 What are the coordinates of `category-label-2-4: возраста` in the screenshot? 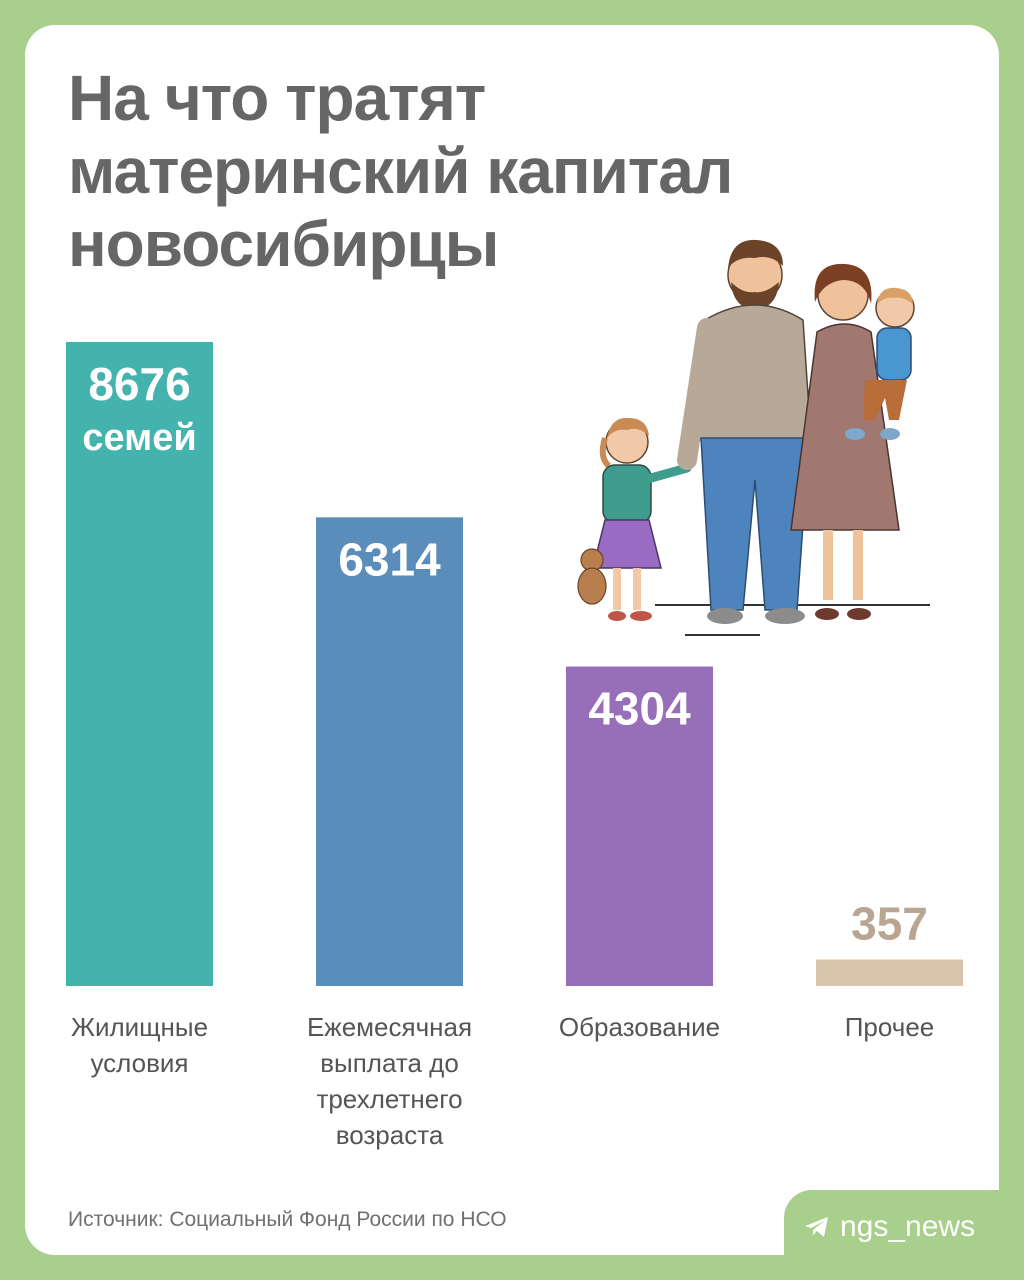 It's located at (390, 1135).